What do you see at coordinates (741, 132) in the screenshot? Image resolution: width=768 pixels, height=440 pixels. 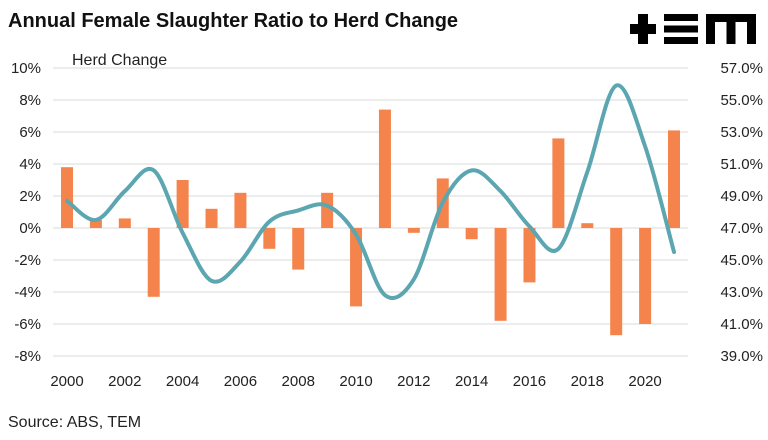 I see `right-tick-label: 53.0%` at bounding box center [741, 132].